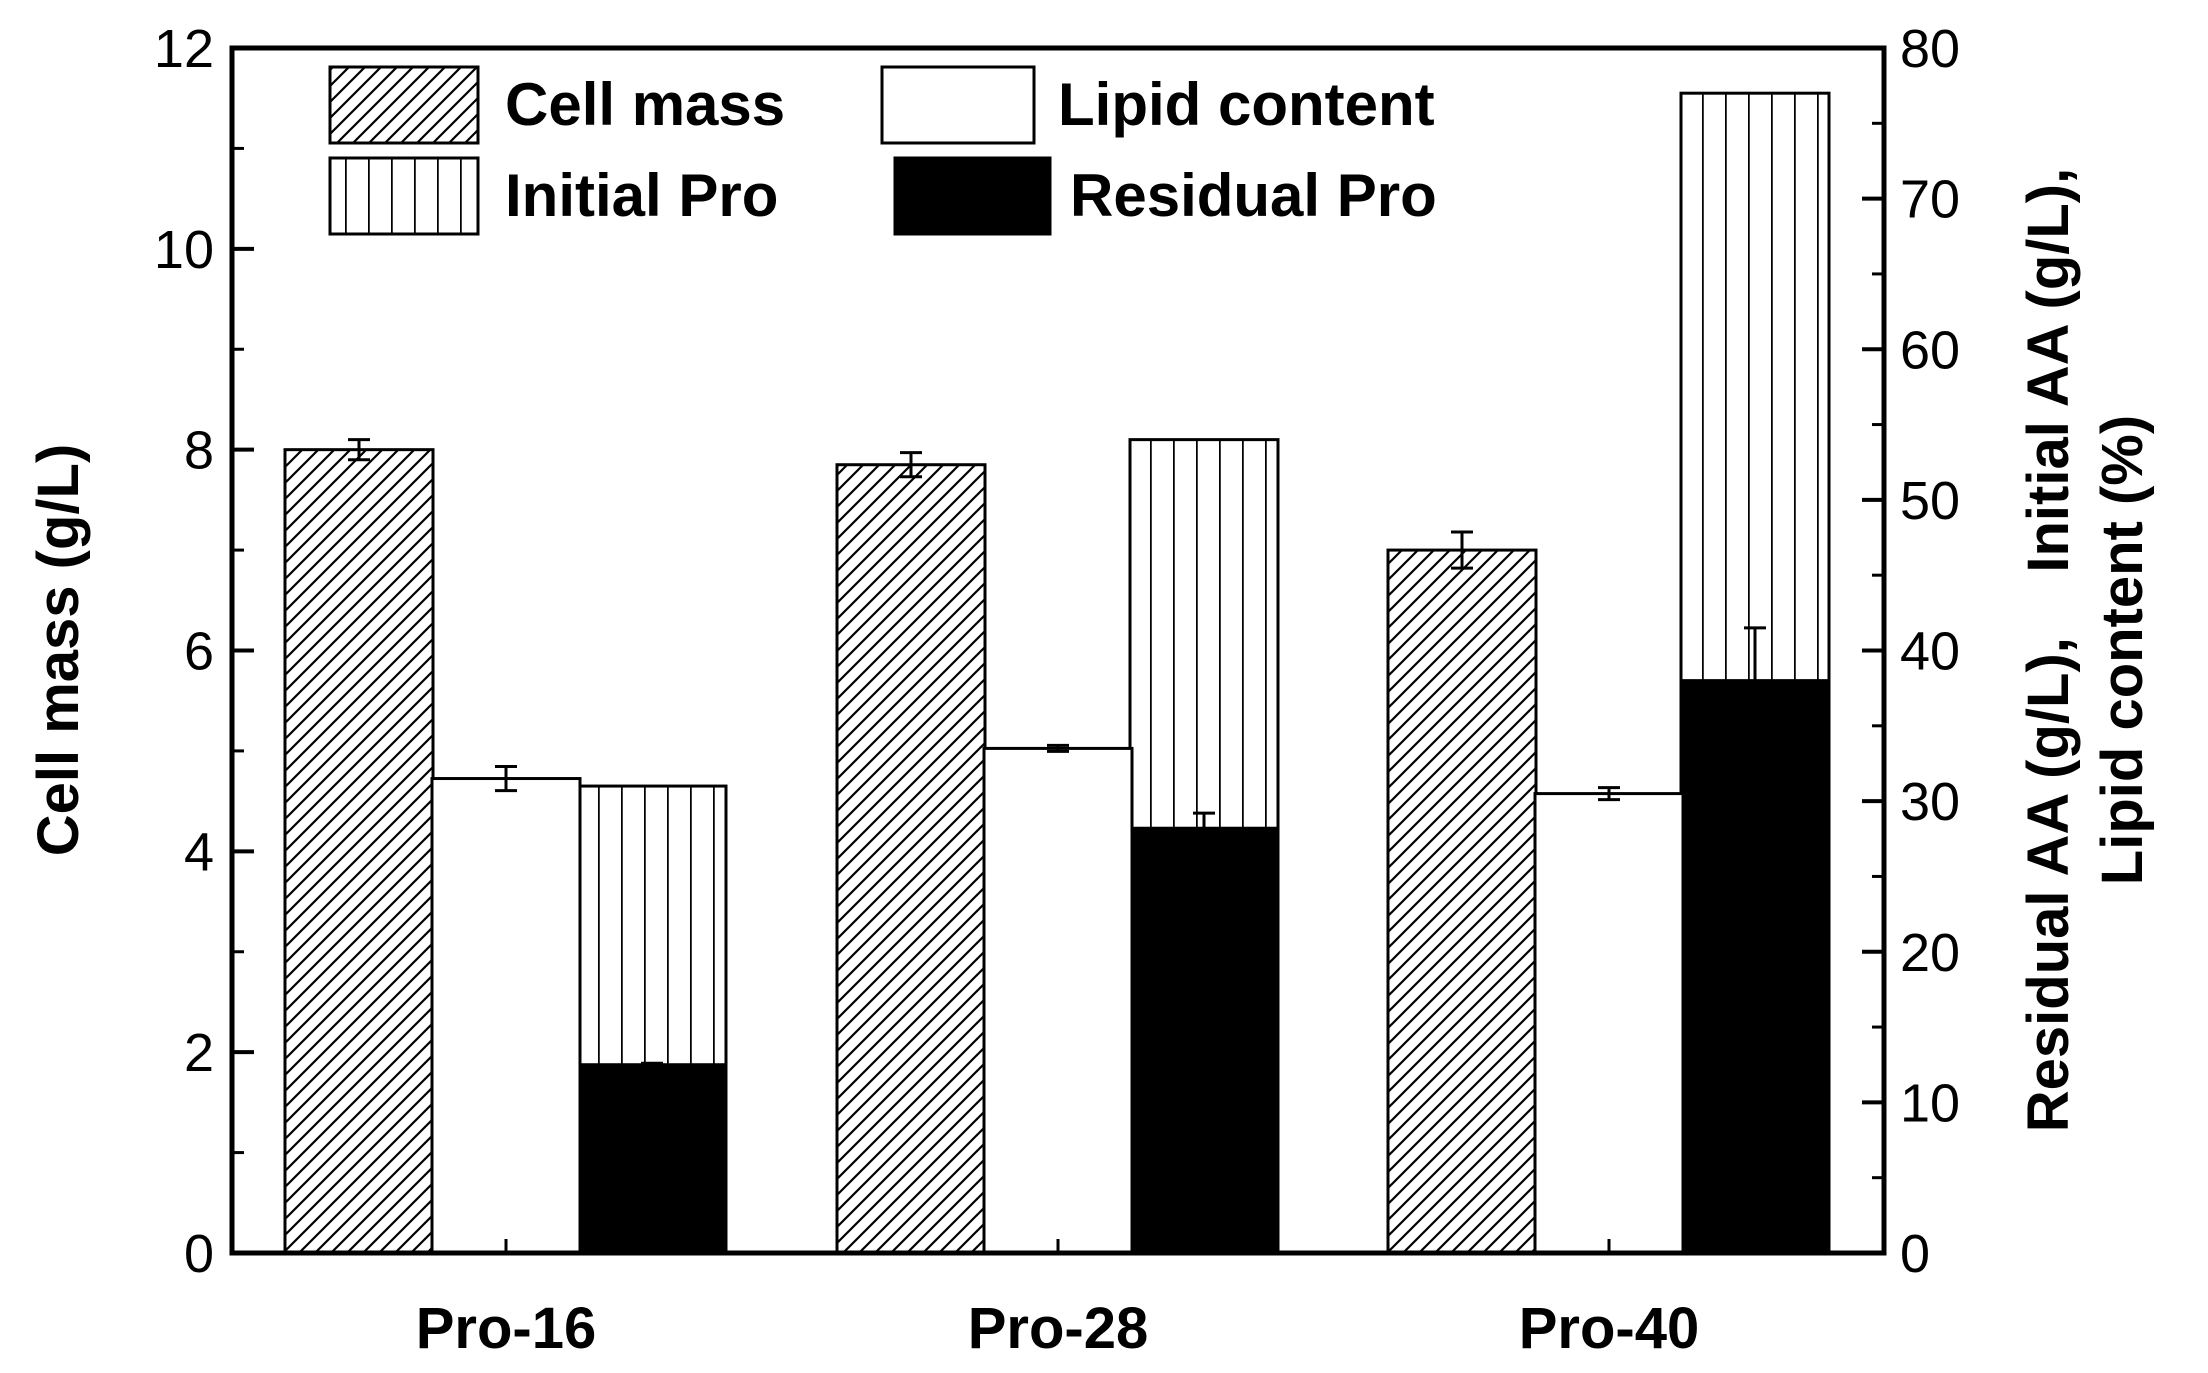 This screenshot has height=1373, width=2208. Describe the element at coordinates (1058, 1328) in the screenshot. I see `x-tick-label-pro-28: Pro-28` at that location.